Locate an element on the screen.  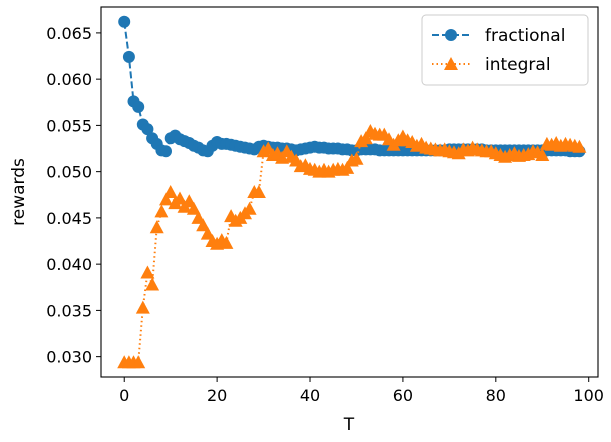
x-tick-label: 0 is located at coordinates (124, 395).